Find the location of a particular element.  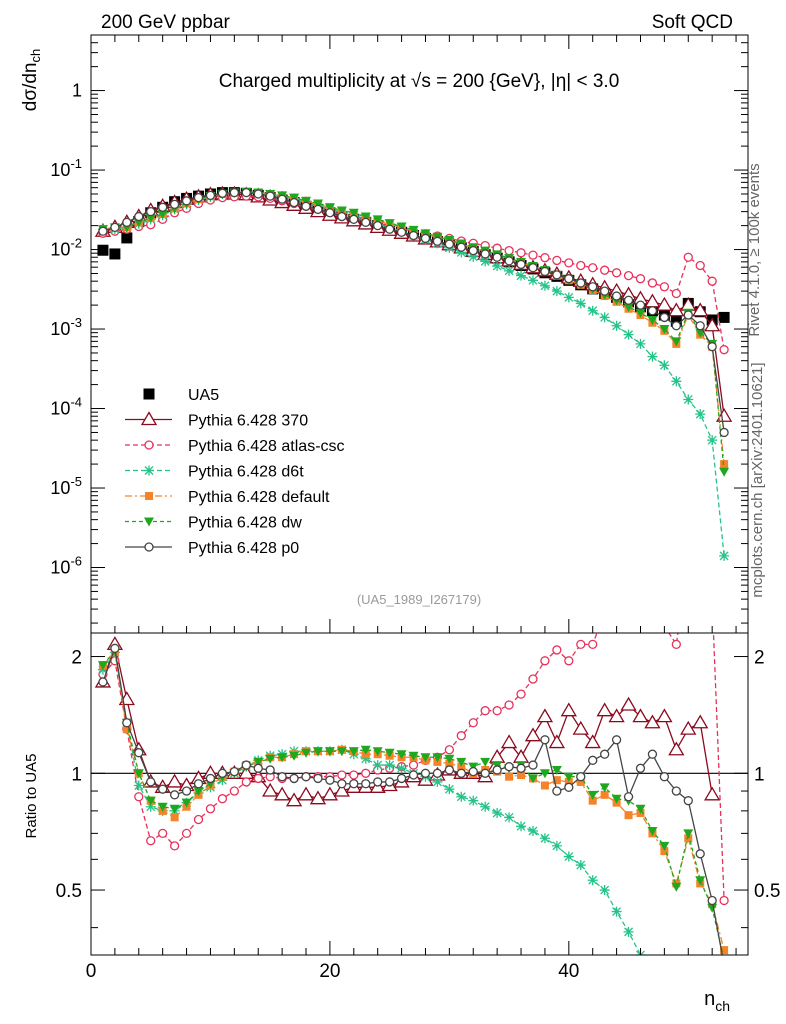

legend-label: UA5 is located at coordinates (203, 395).